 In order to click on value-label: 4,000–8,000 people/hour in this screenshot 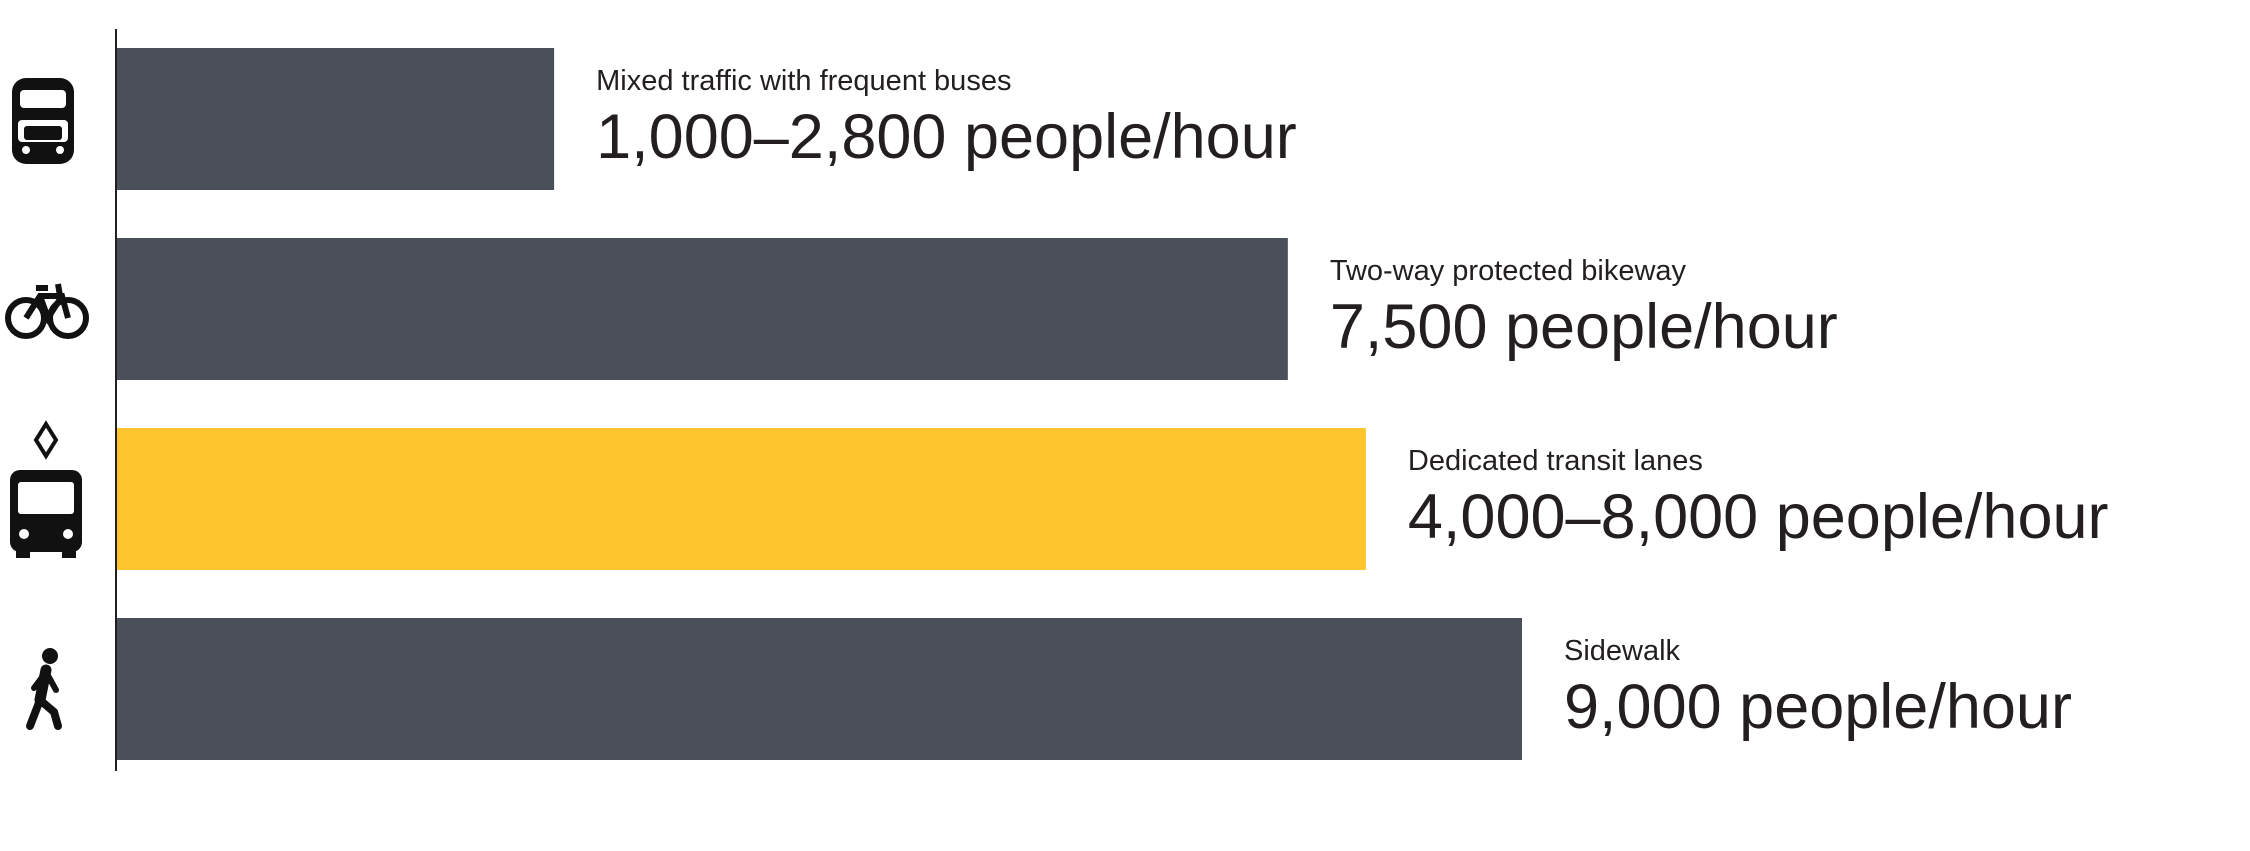, I will do `click(1758, 517)`.